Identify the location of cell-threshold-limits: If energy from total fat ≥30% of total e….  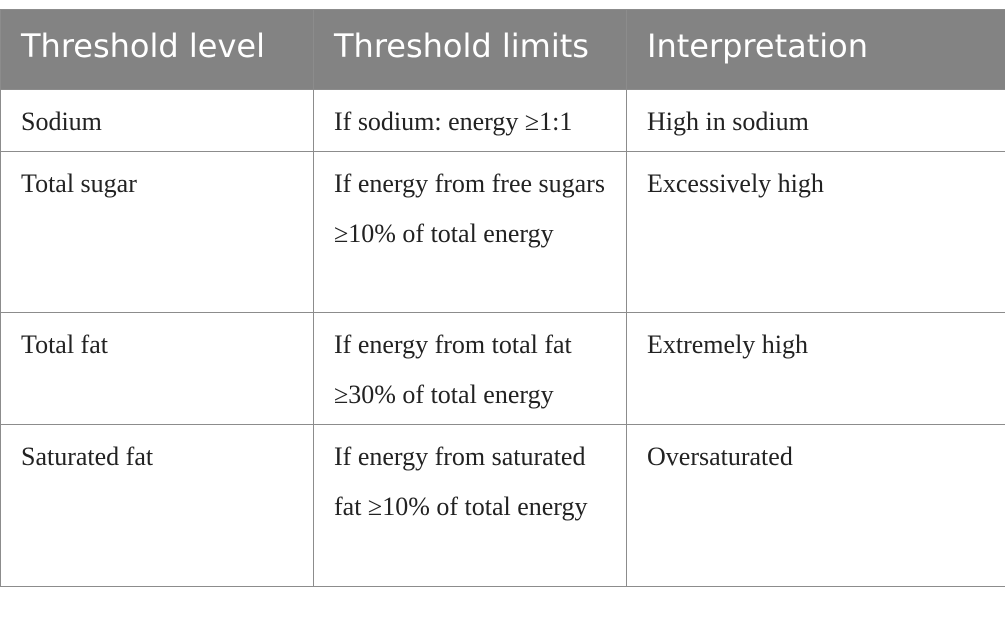
(470, 368).